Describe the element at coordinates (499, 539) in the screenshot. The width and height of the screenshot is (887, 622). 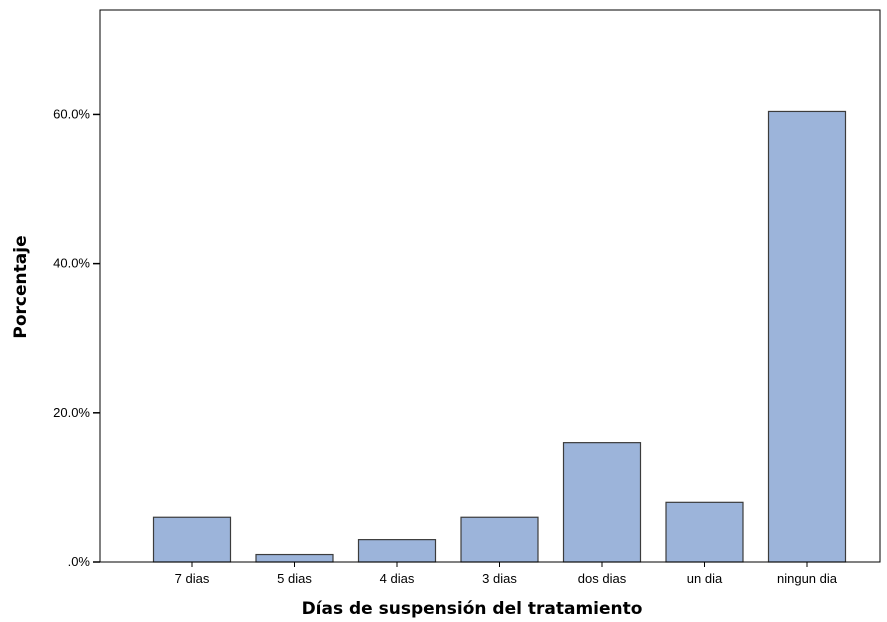
I see `bar-3-dias` at that location.